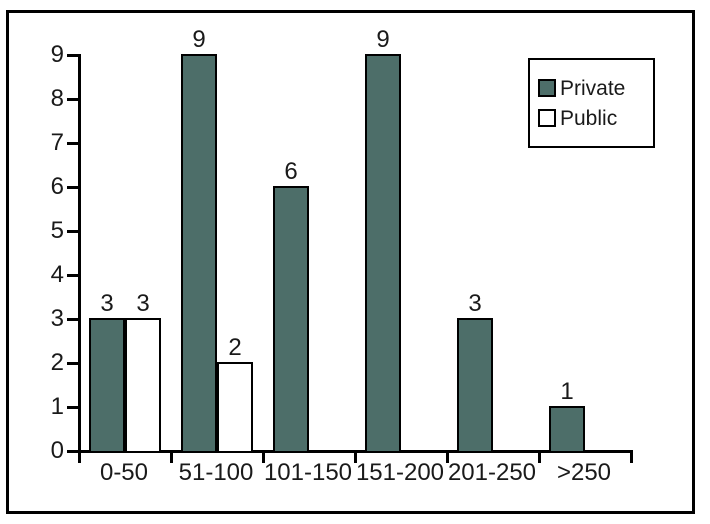 This screenshot has height=524, width=710. I want to click on x-axis-category-label: >250, so click(584, 472).